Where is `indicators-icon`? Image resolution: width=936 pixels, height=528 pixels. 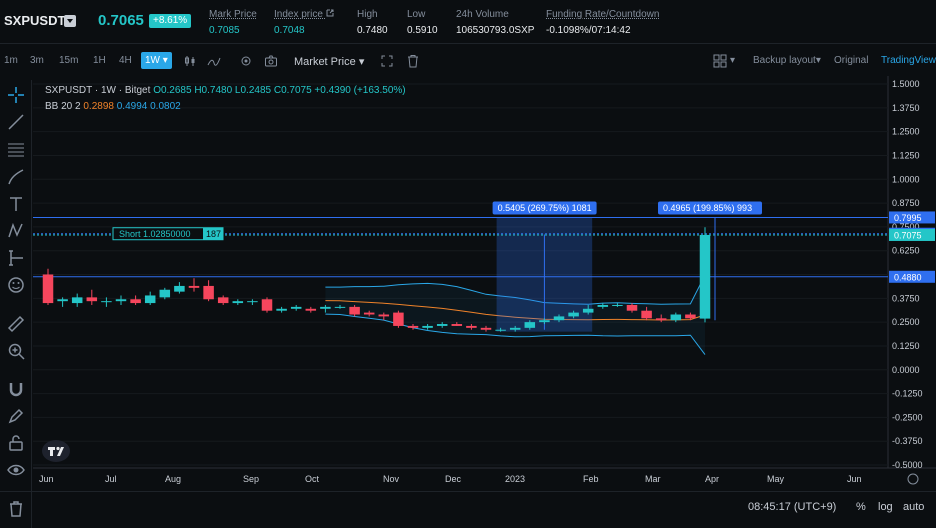 indicators-icon is located at coordinates (214, 61).